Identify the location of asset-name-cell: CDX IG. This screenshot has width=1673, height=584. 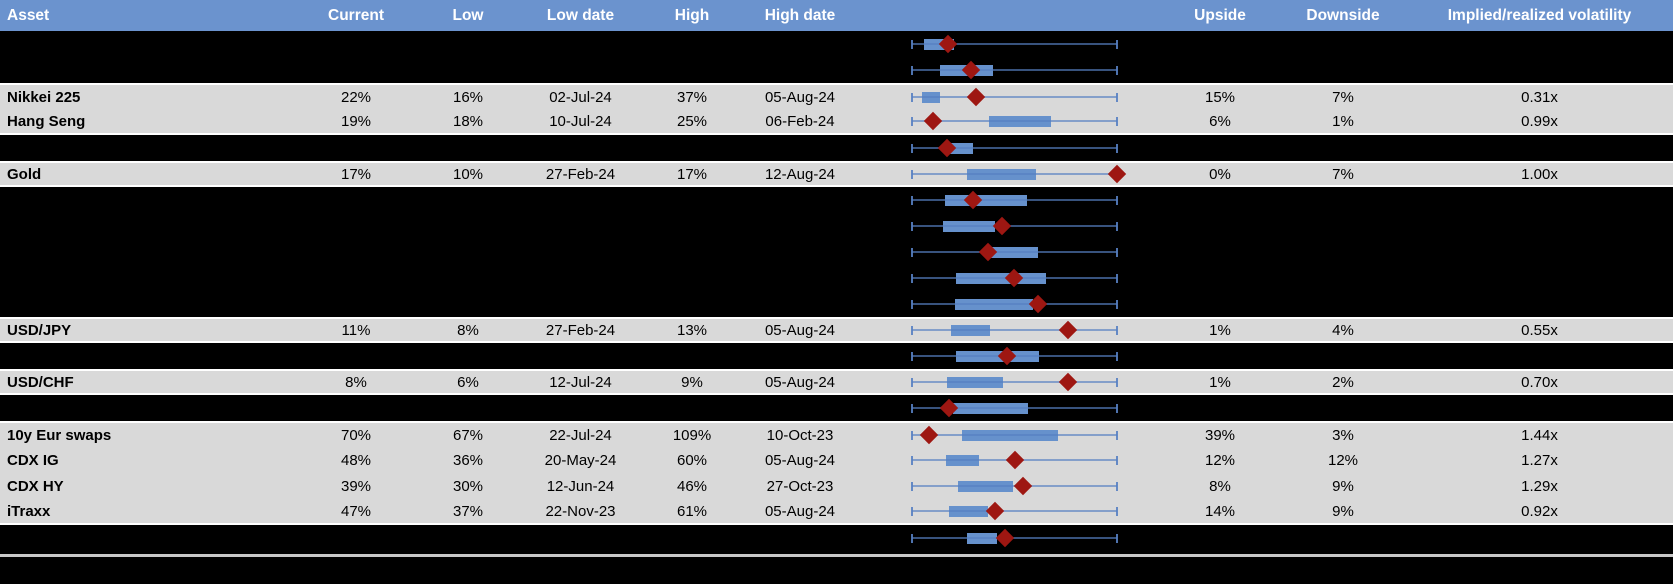
(33, 460).